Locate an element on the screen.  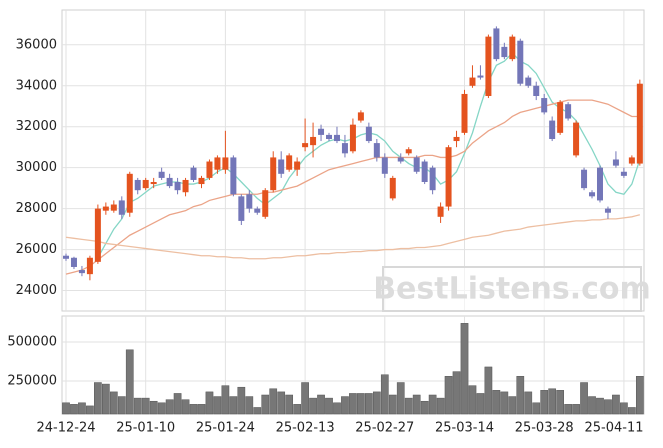
x-tick-label: 25-02-27 is located at coordinates (384, 428).